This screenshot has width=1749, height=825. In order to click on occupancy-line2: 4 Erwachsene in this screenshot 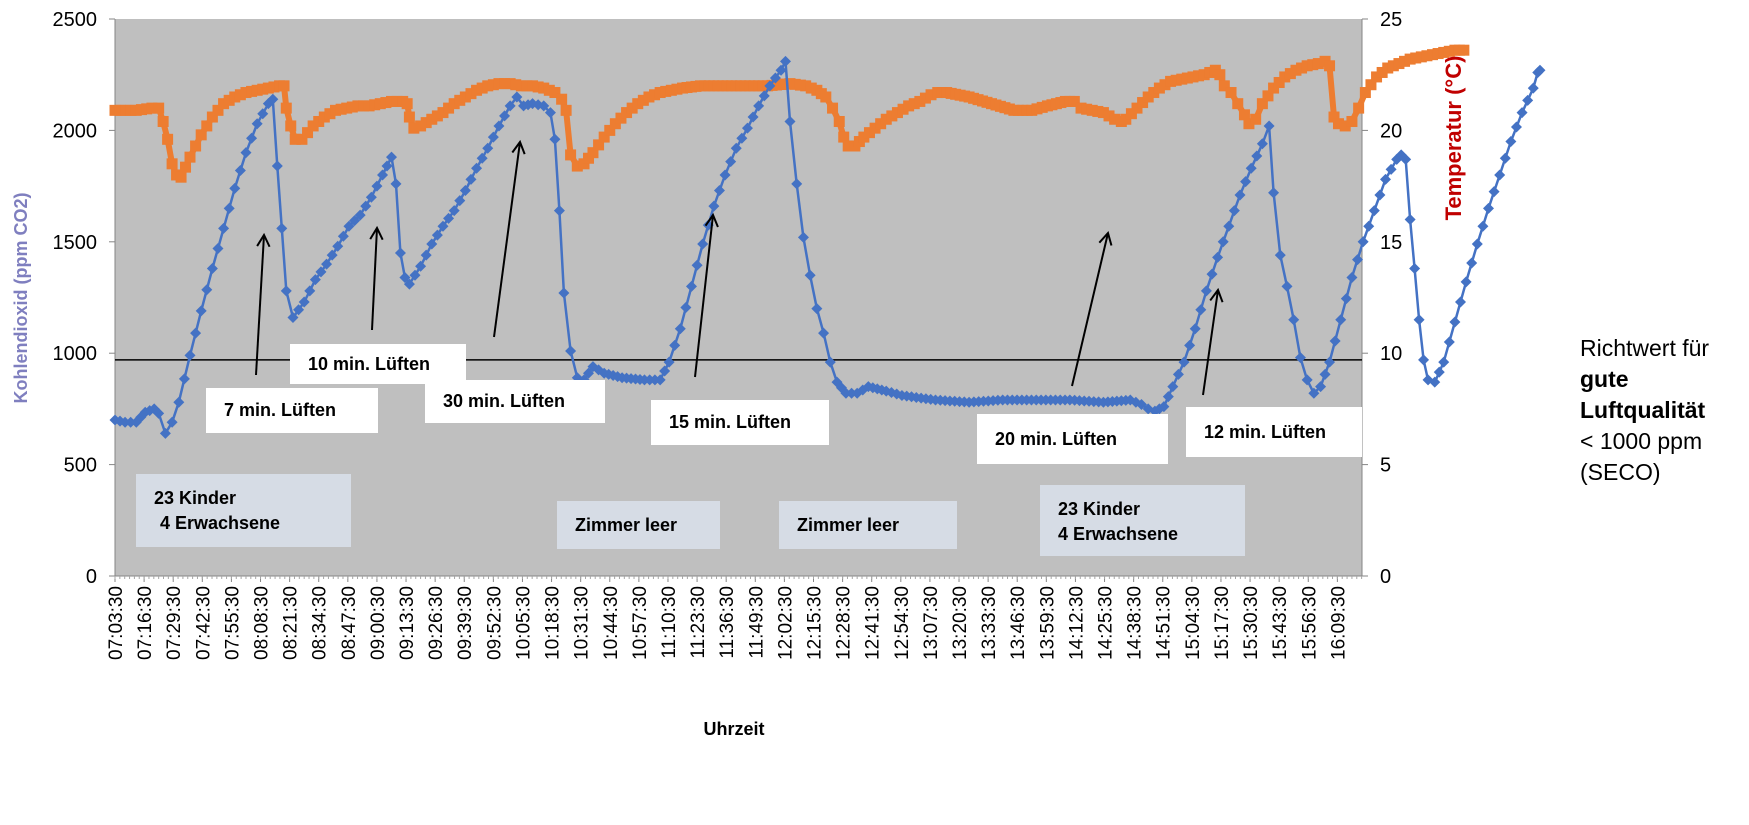, I will do `click(220, 523)`.